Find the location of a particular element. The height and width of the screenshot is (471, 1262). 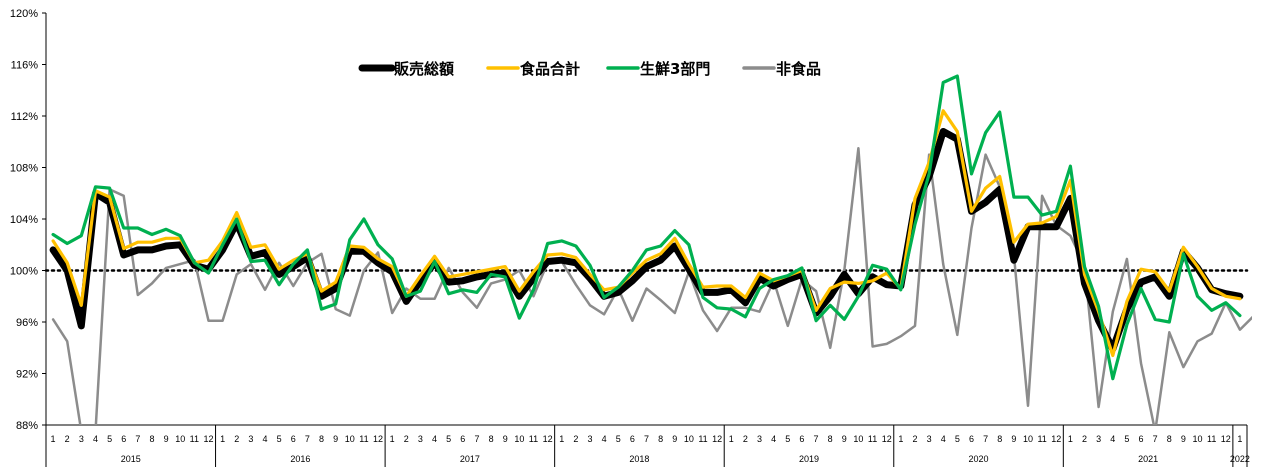

y-tick-label: 108% is located at coordinates (24, 169).